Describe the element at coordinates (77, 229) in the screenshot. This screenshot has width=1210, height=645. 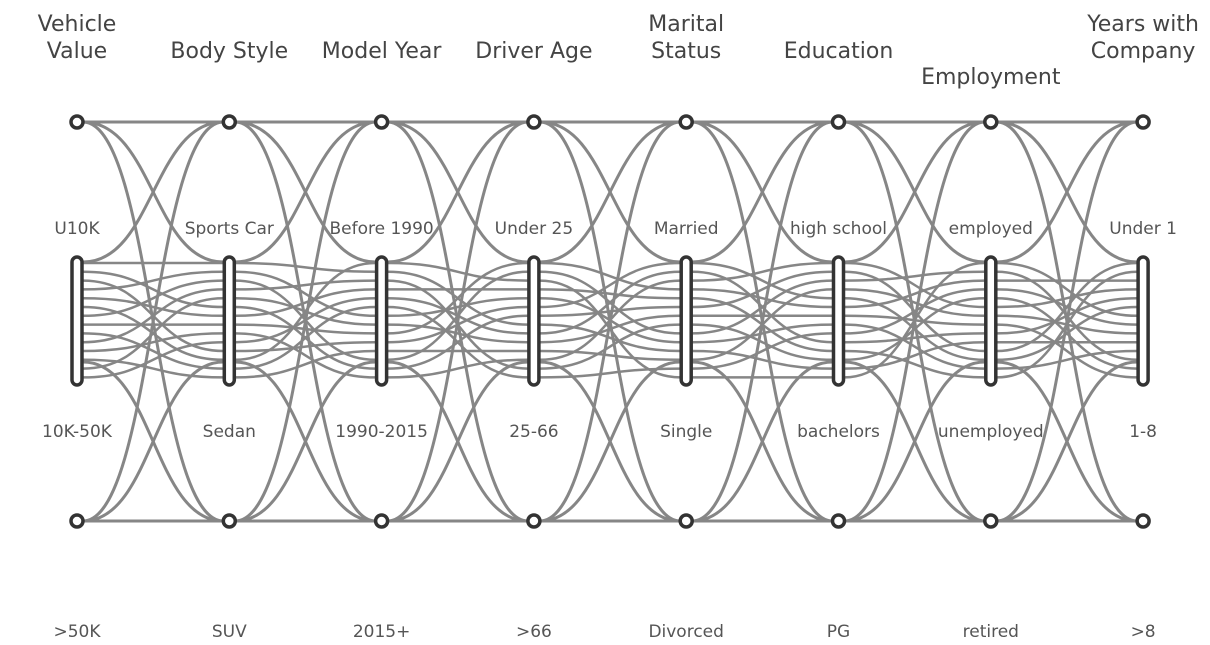
I see `category-label: U10K` at that location.